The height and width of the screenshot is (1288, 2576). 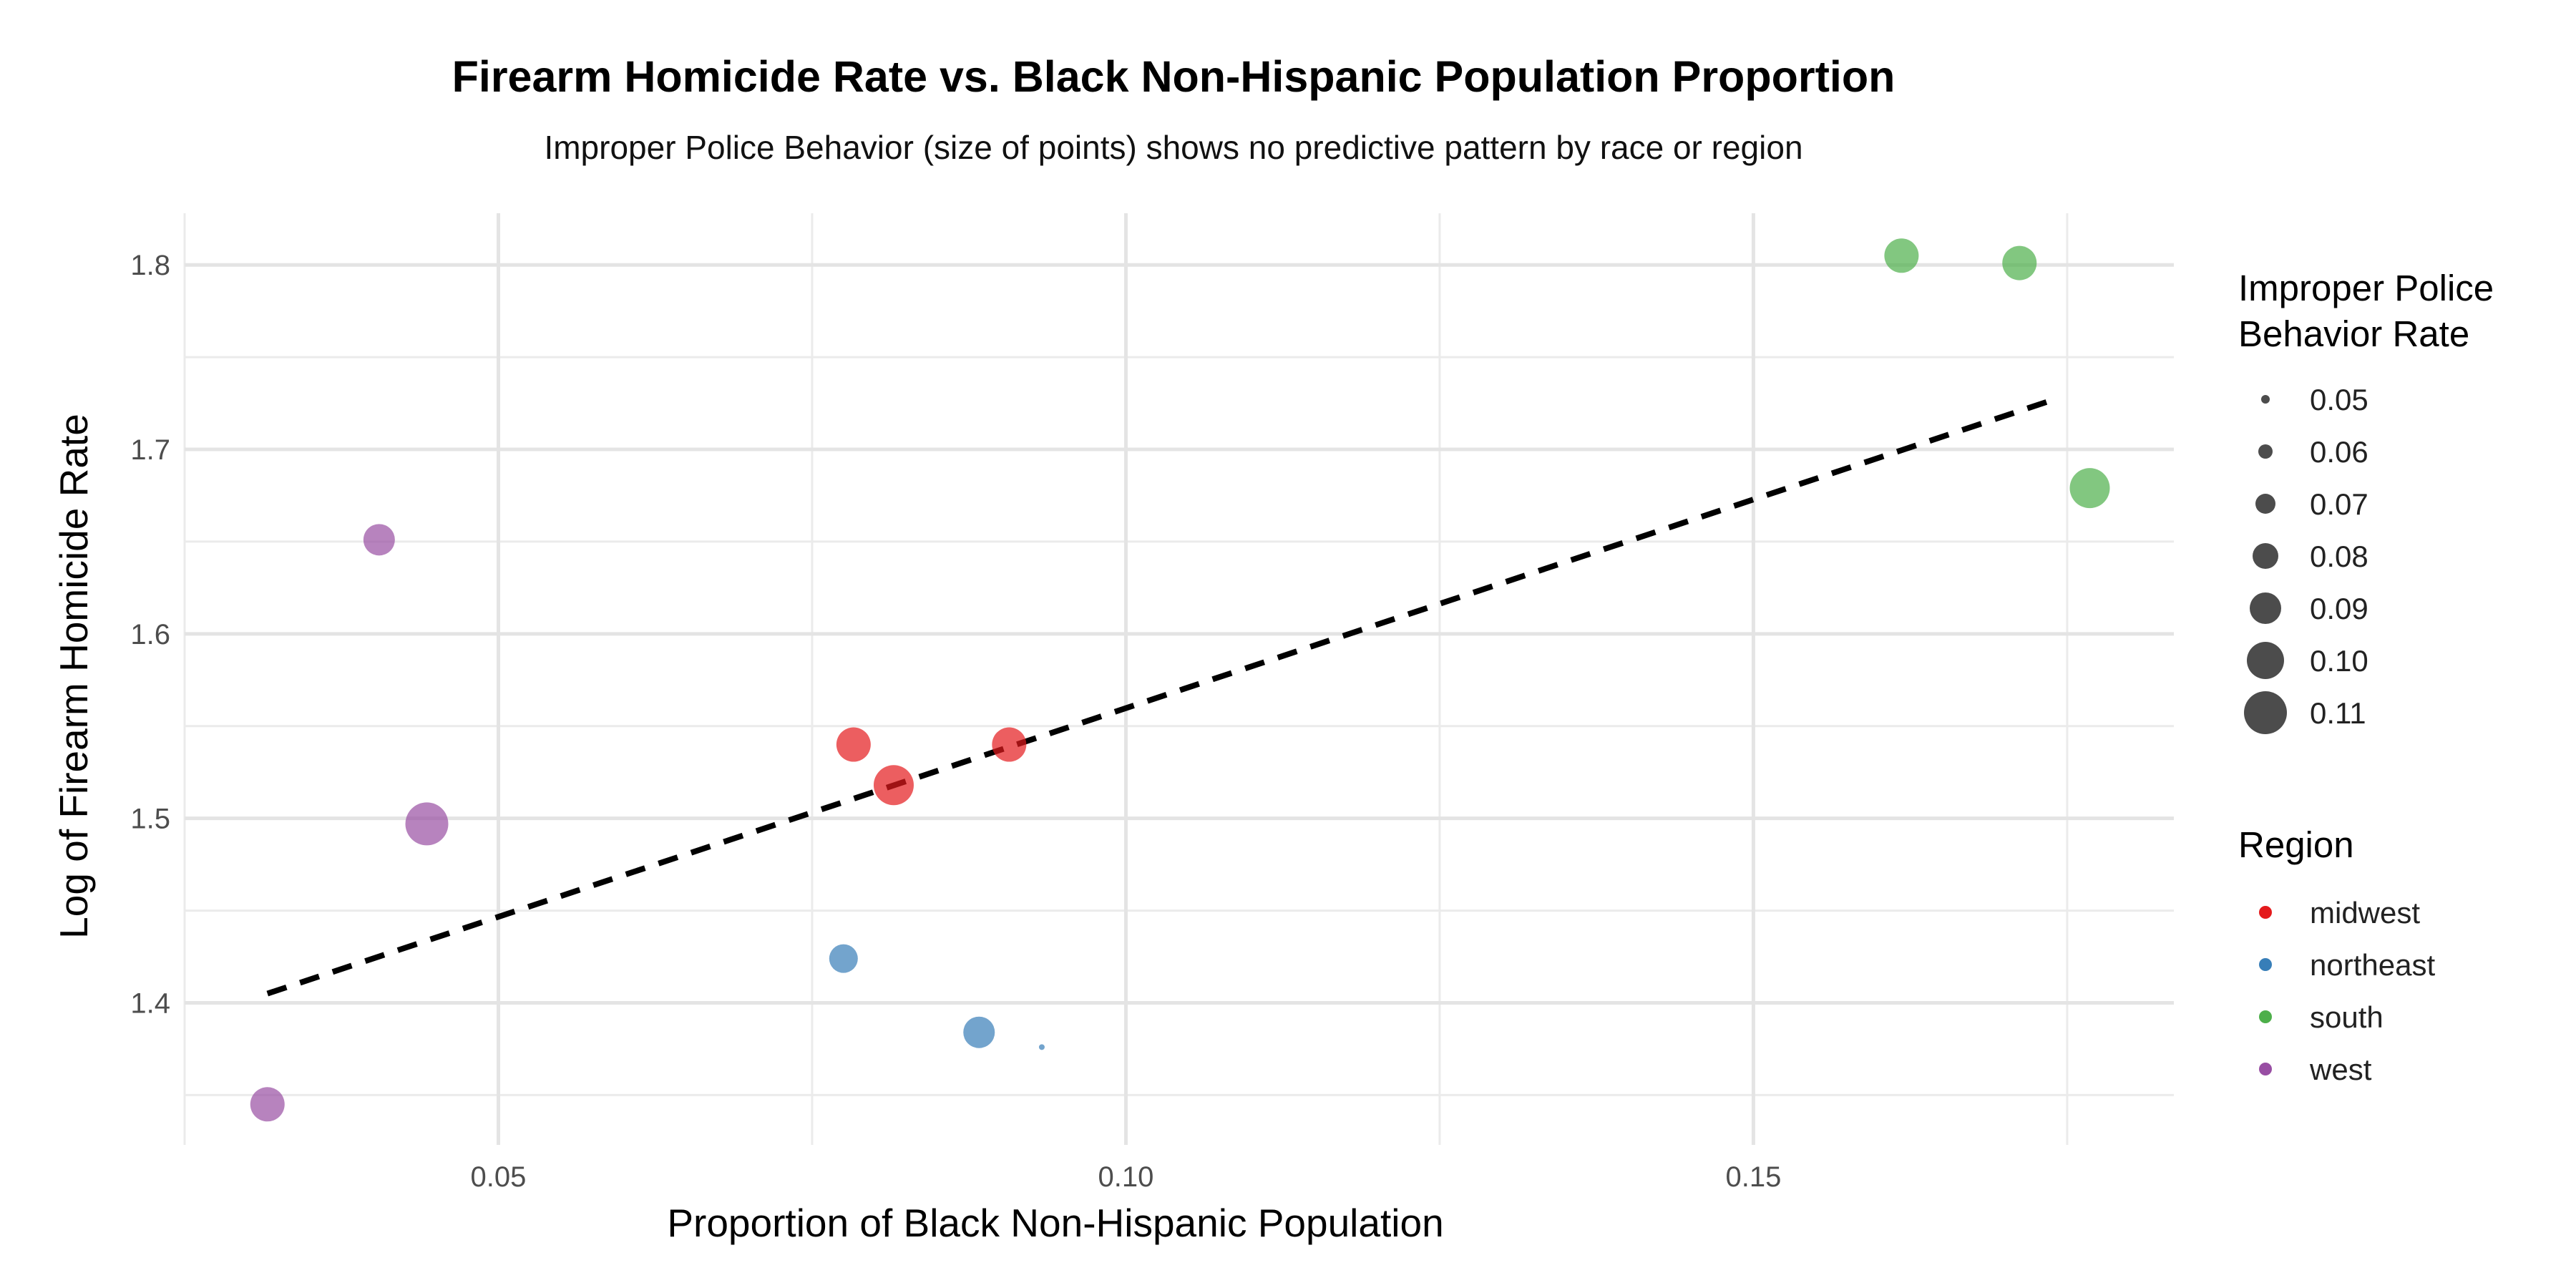 What do you see at coordinates (150, 1003) in the screenshot?
I see `y-tick-label: 1.4` at bounding box center [150, 1003].